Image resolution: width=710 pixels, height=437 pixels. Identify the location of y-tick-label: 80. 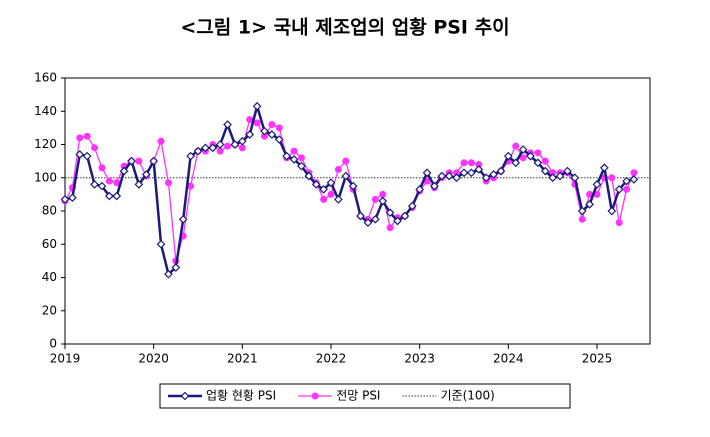
(49, 211).